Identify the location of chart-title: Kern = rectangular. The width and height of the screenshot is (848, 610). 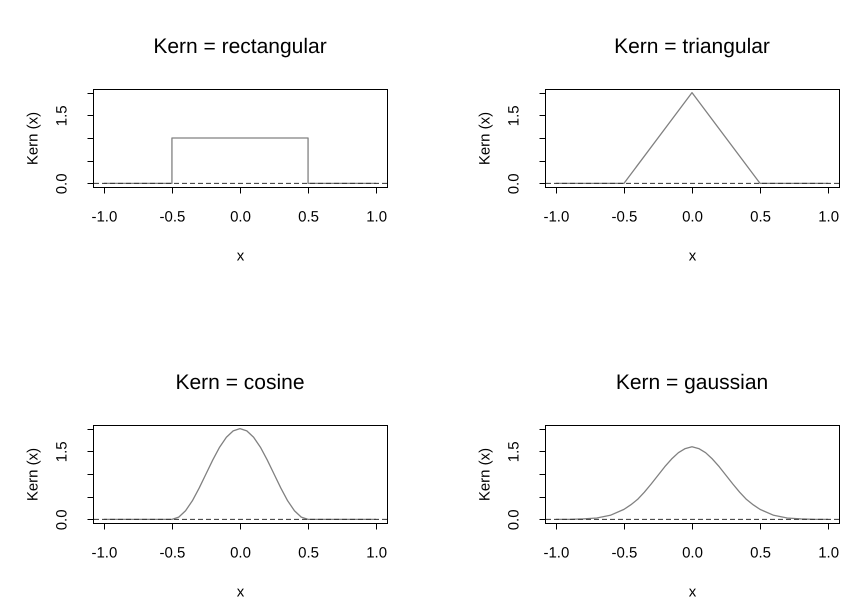
(240, 46).